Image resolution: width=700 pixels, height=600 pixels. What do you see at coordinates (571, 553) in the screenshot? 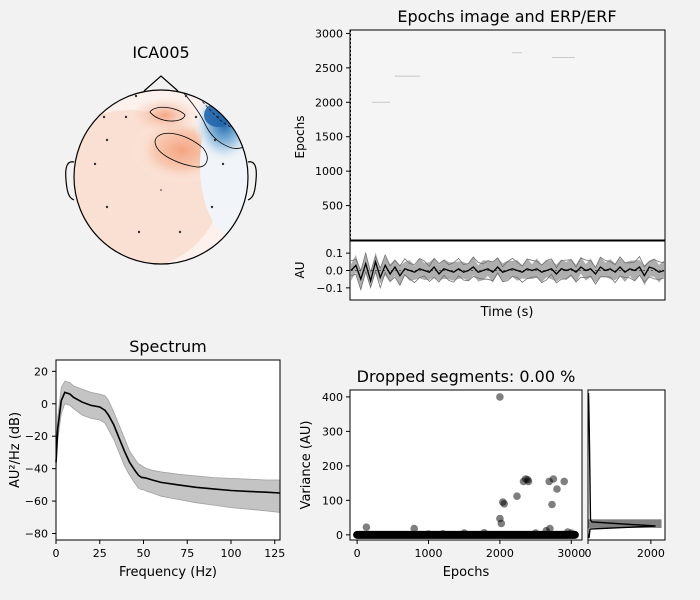
I see `scatter-x-tick-label: 3000` at bounding box center [571, 553].